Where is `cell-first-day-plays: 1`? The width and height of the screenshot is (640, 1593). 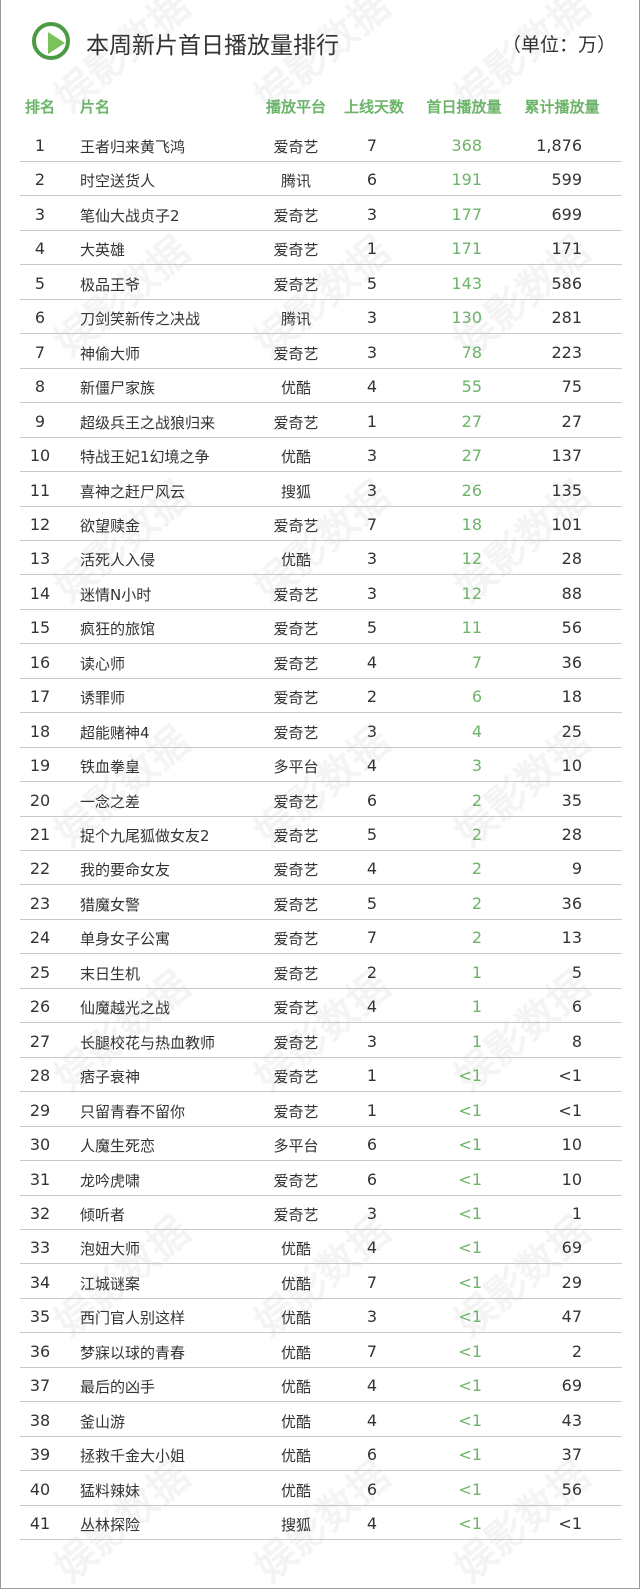 cell-first-day-plays: 1 is located at coordinates (476, 1007).